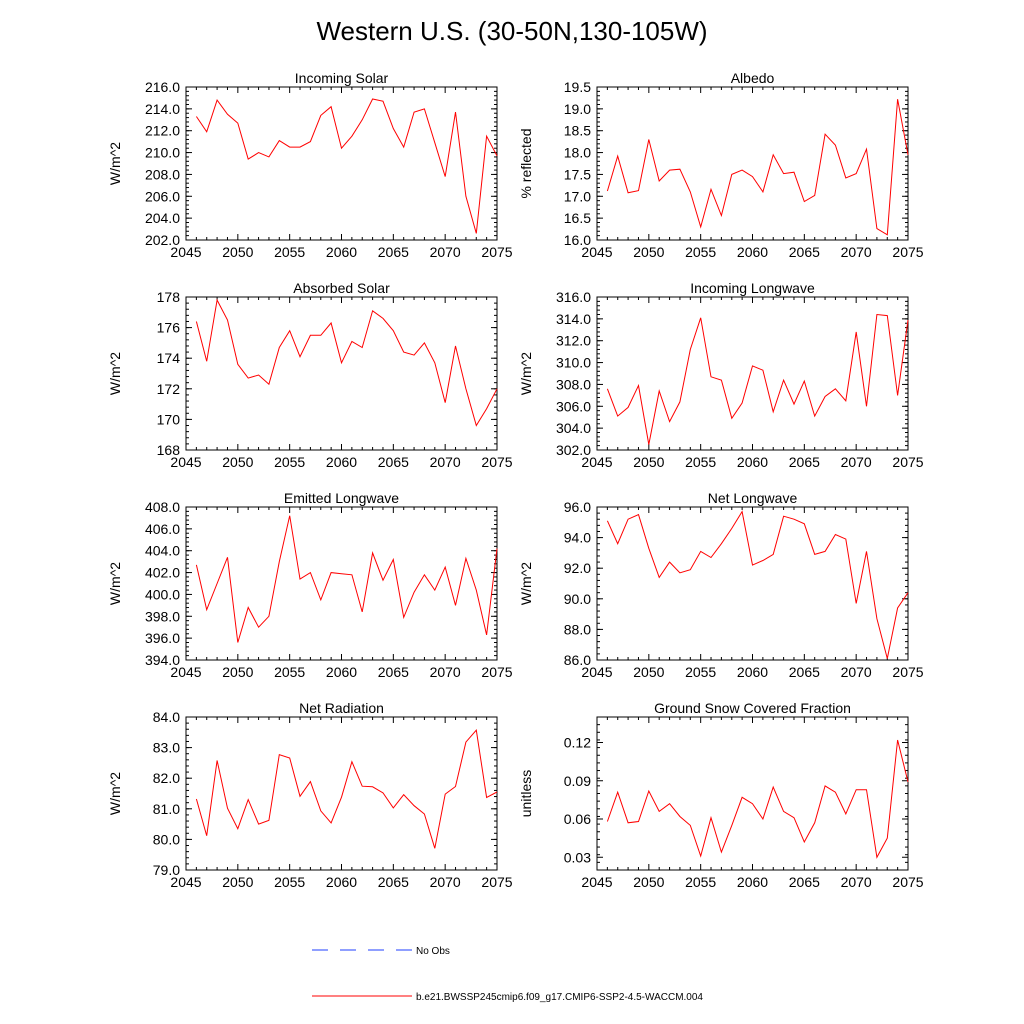 The image size is (1024, 1024). I want to click on y-tick-label: 206.0, so click(162, 196).